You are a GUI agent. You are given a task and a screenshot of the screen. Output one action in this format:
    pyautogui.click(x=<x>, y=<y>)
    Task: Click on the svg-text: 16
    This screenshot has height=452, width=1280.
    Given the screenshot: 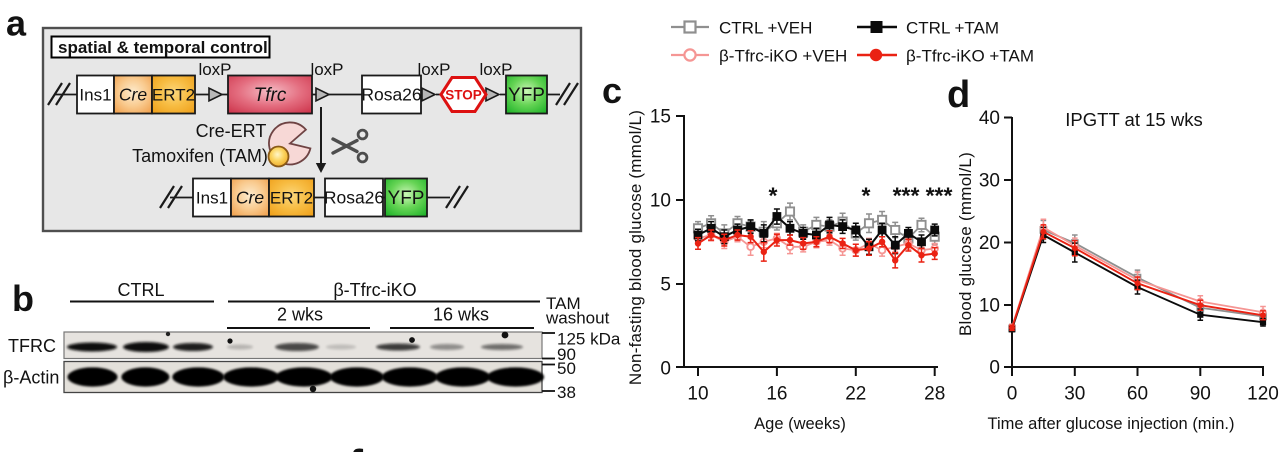 What is the action you would take?
    pyautogui.click(x=776, y=394)
    